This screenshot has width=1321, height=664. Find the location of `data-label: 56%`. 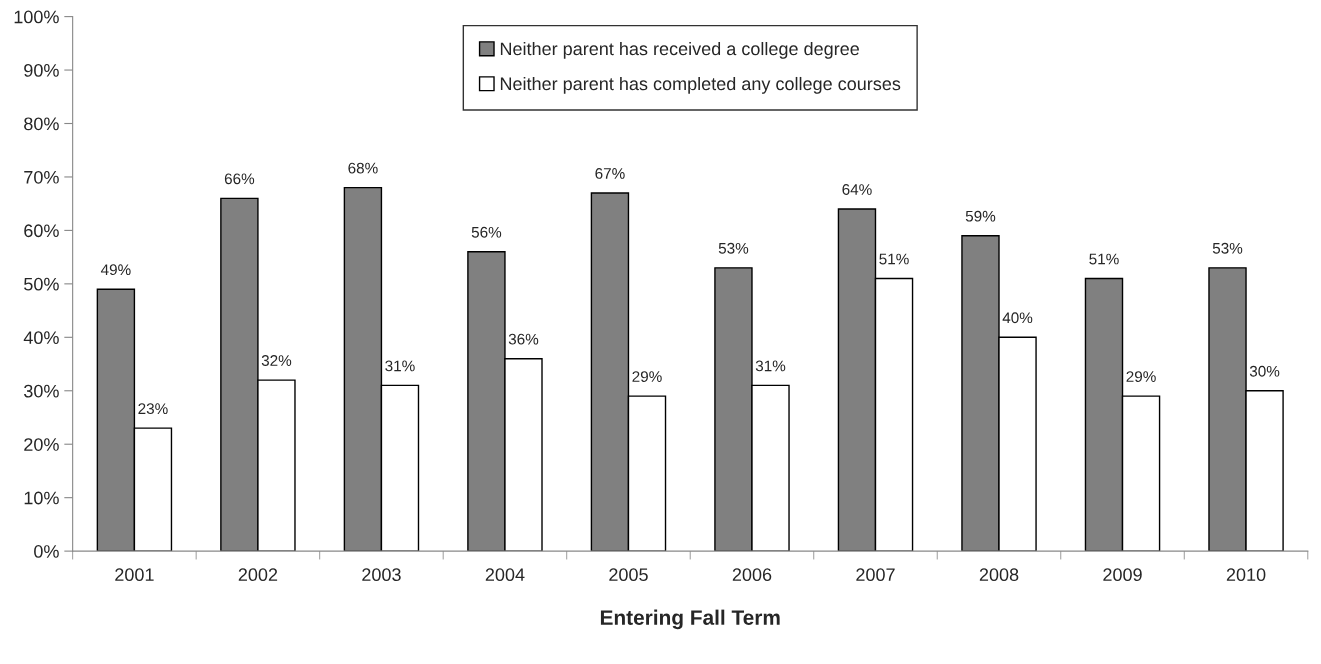

data-label: 56% is located at coordinates (486, 232).